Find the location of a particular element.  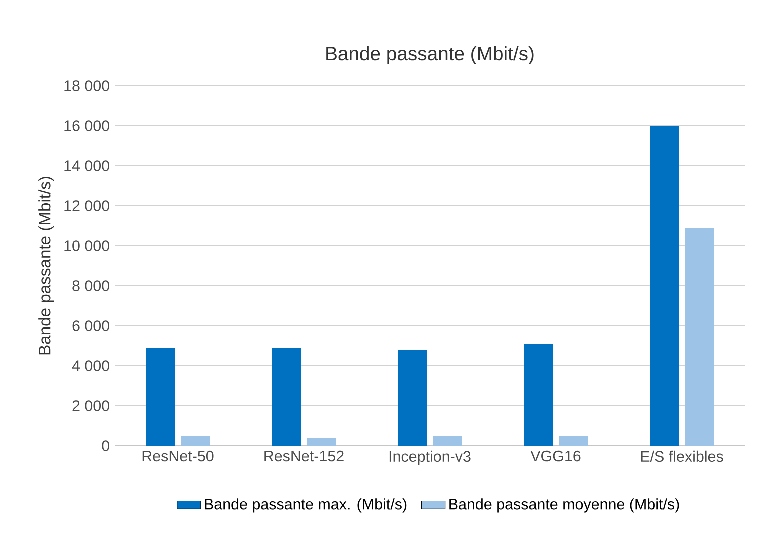

y-tick-label: 0 is located at coordinates (106, 446).